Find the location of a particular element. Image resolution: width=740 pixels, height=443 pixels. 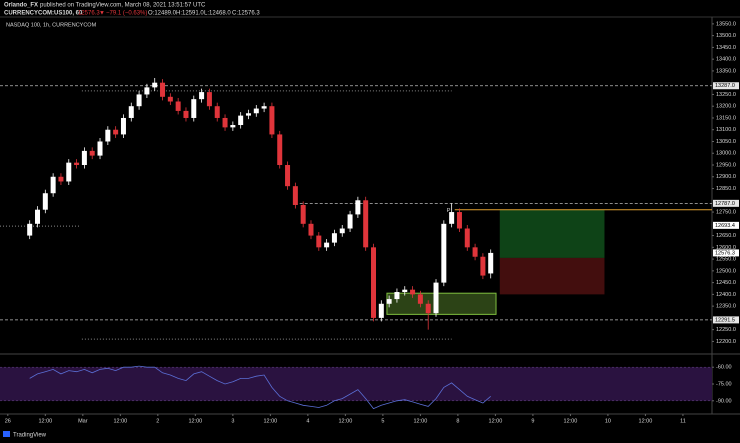

x-tick-label: 2 is located at coordinates (157, 421).